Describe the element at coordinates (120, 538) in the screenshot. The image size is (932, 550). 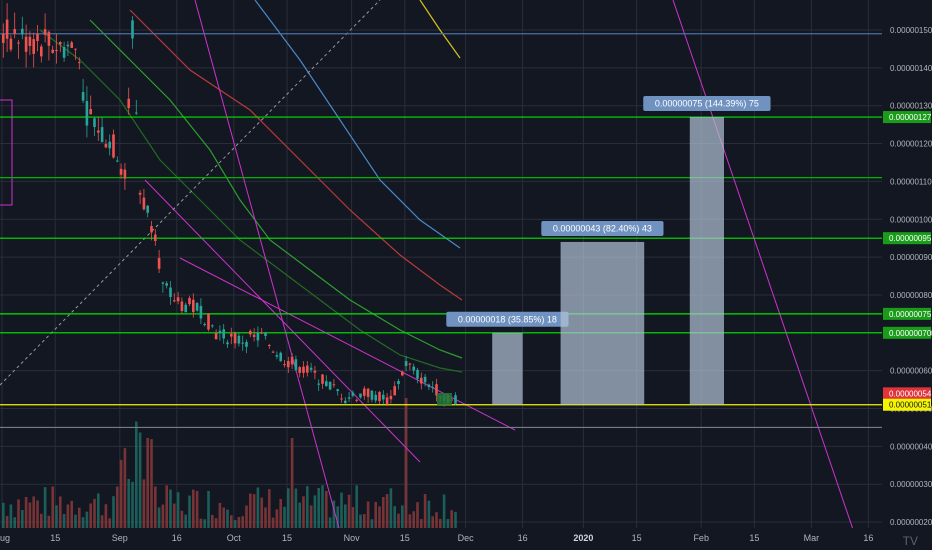
I see `time-tick-label: Sep` at that location.